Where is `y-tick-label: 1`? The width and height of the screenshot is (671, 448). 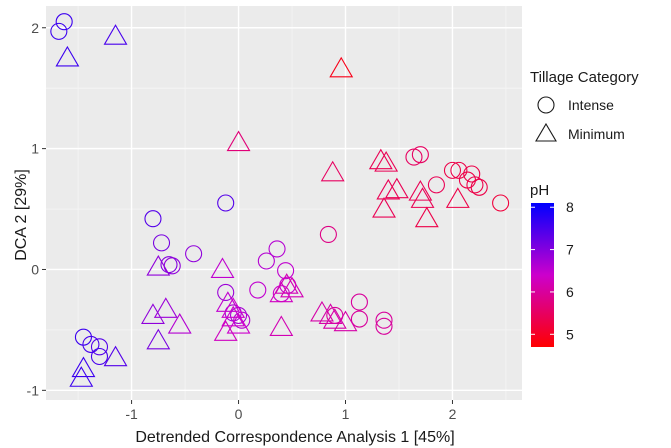 y-tick-label: 1 is located at coordinates (35, 149).